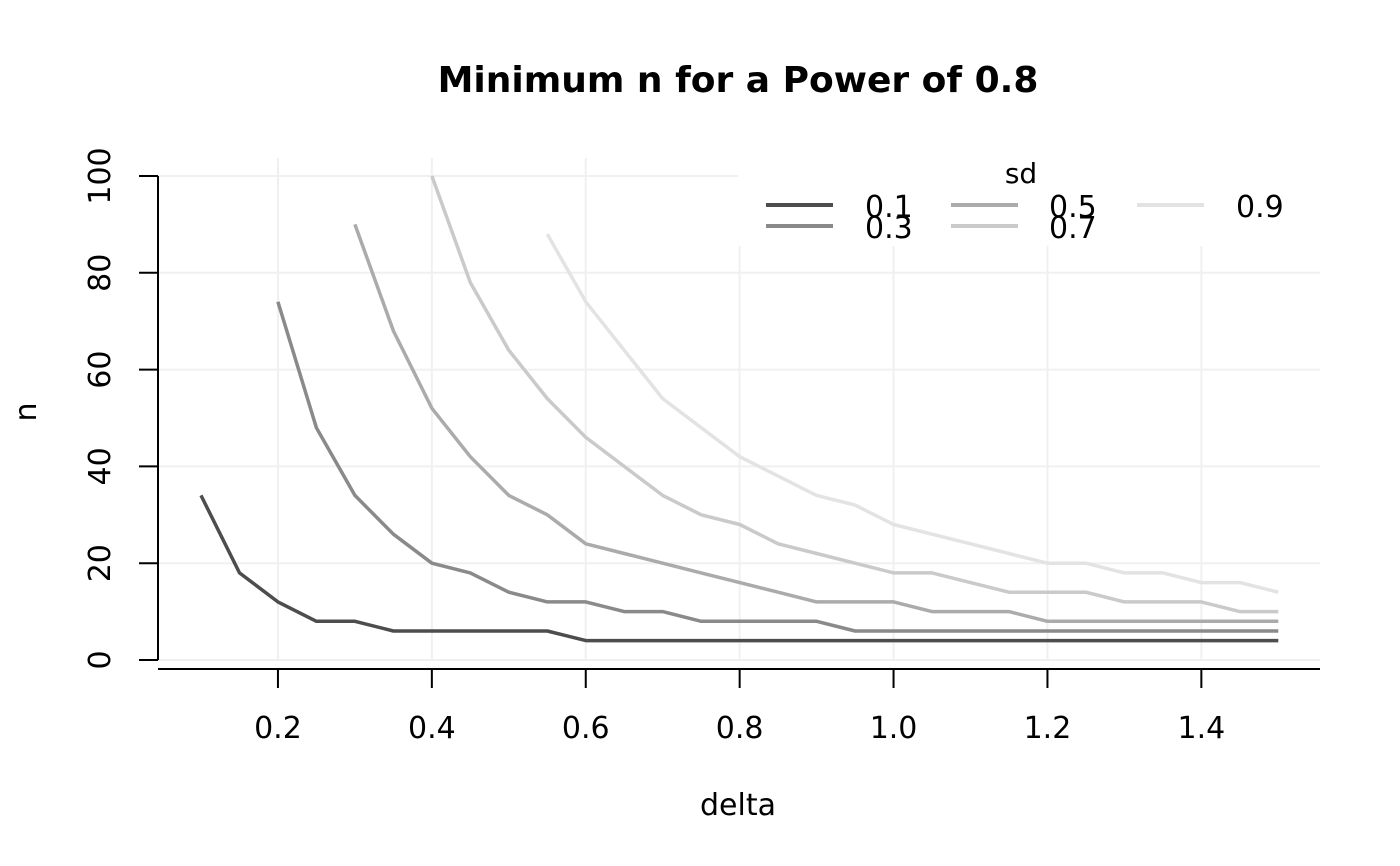 The width and height of the screenshot is (1400, 866). I want to click on chart-title: Minimum n for a Power of 0.8, so click(738, 80).